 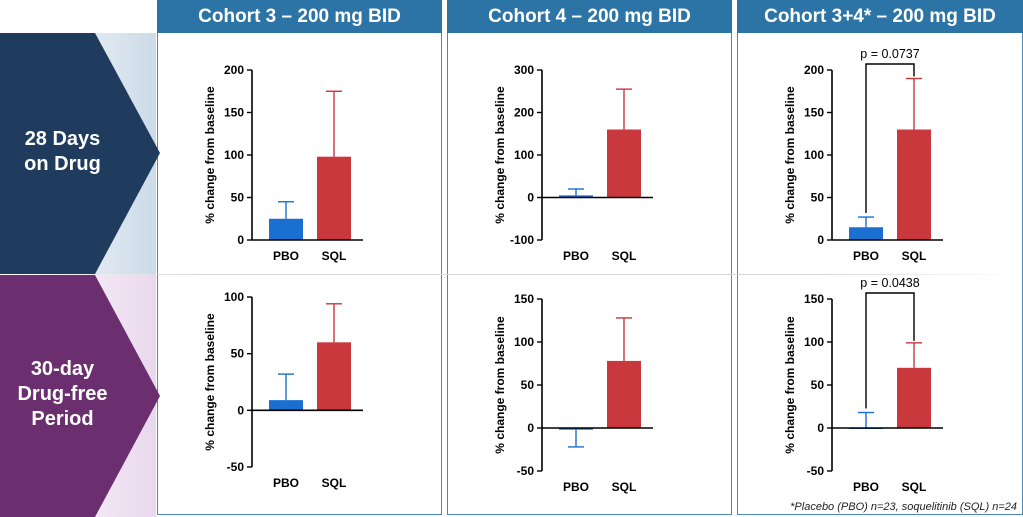 What do you see at coordinates (573, 393) in the screenshot?
I see `chart-cohort-4-drug-free: -50 0 50 100 150 PBO SQL % change from baseline` at bounding box center [573, 393].